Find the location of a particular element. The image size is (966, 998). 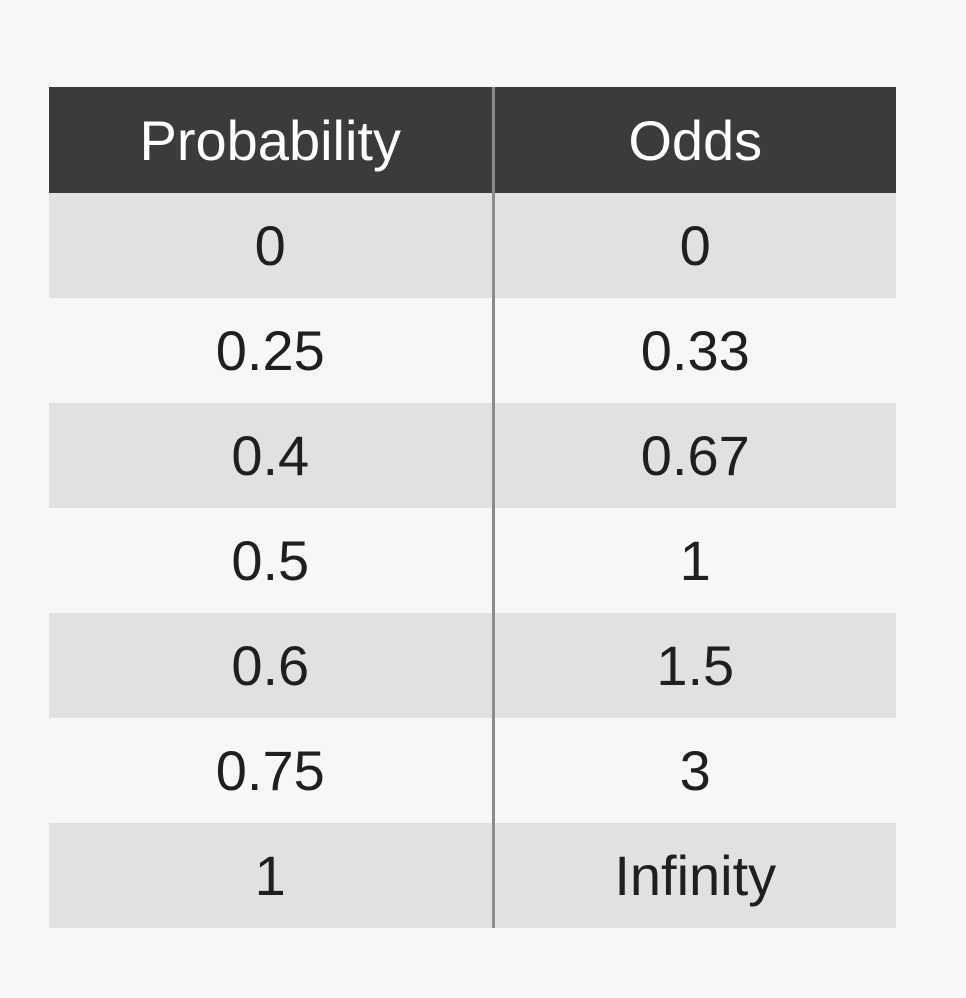

table-header-row: Probability Odds is located at coordinates (472, 140).